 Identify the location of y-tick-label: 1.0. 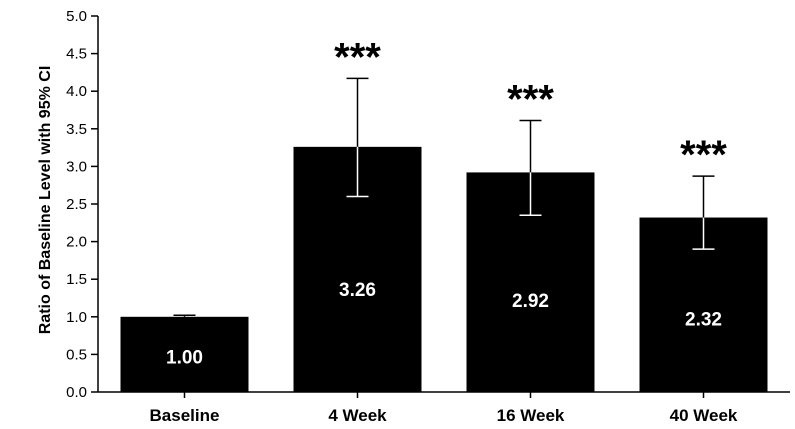
(76, 317).